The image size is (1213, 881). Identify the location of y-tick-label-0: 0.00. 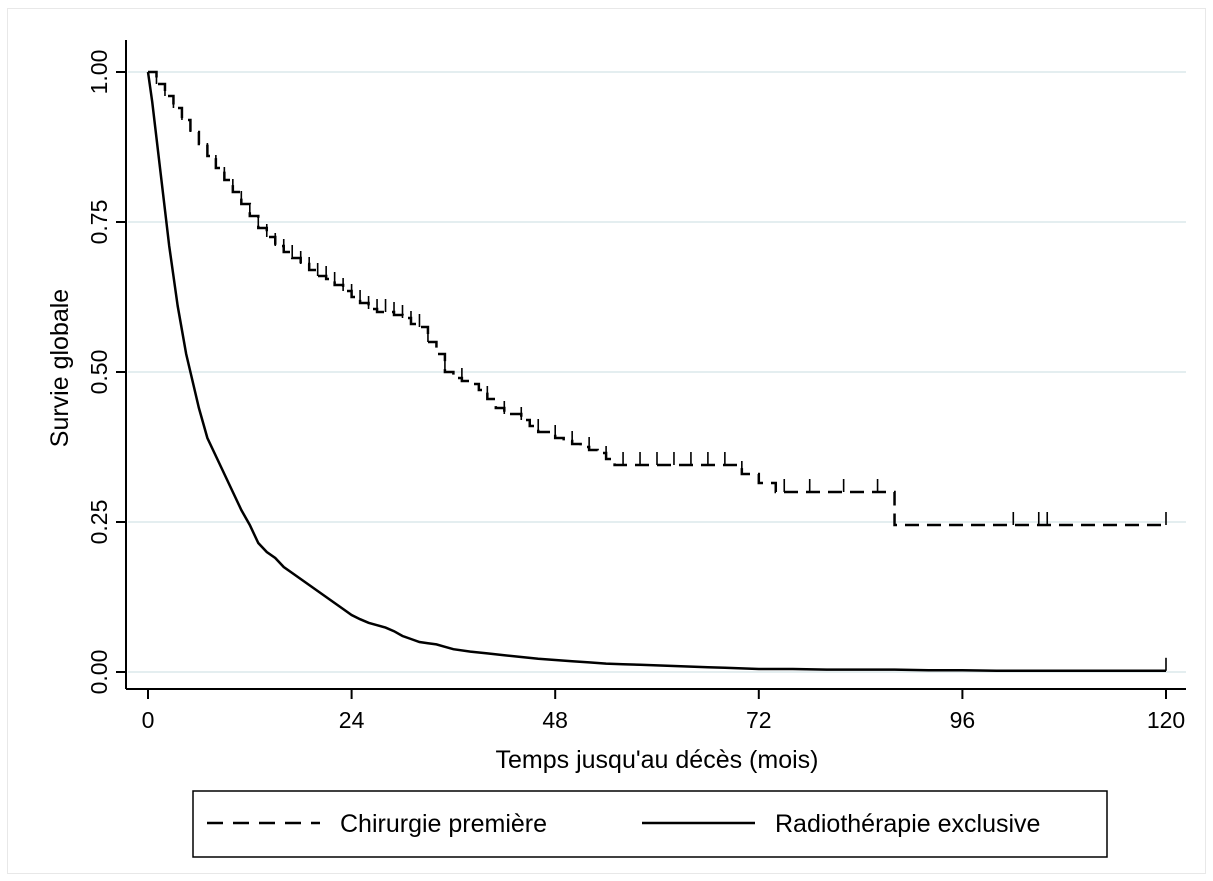
(99, 672).